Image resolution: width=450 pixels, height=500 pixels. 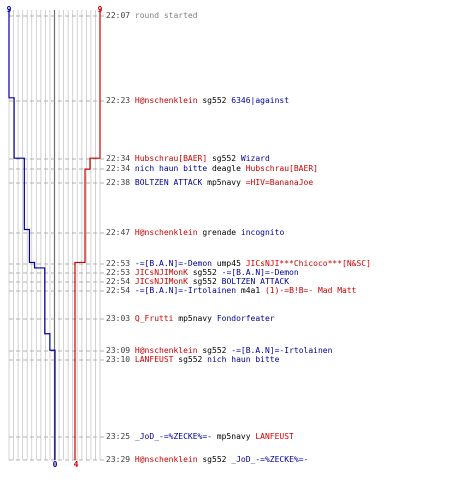 What do you see at coordinates (55, 464) in the screenshot?
I see `blue-score-bottom-label: 0` at bounding box center [55, 464].